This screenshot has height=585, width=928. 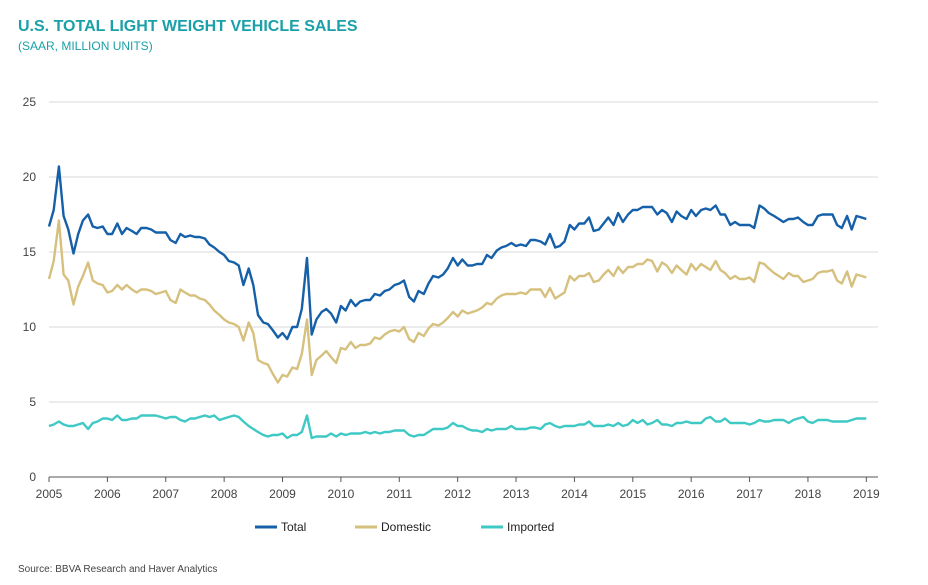 What do you see at coordinates (866, 494) in the screenshot?
I see `x-tick-label: 2019` at bounding box center [866, 494].